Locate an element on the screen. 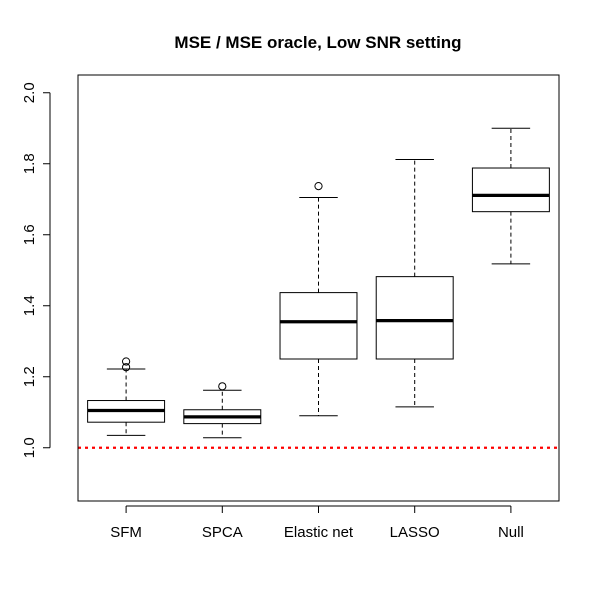 The width and height of the screenshot is (600, 600). x-tick-label: SPCA is located at coordinates (222, 532).